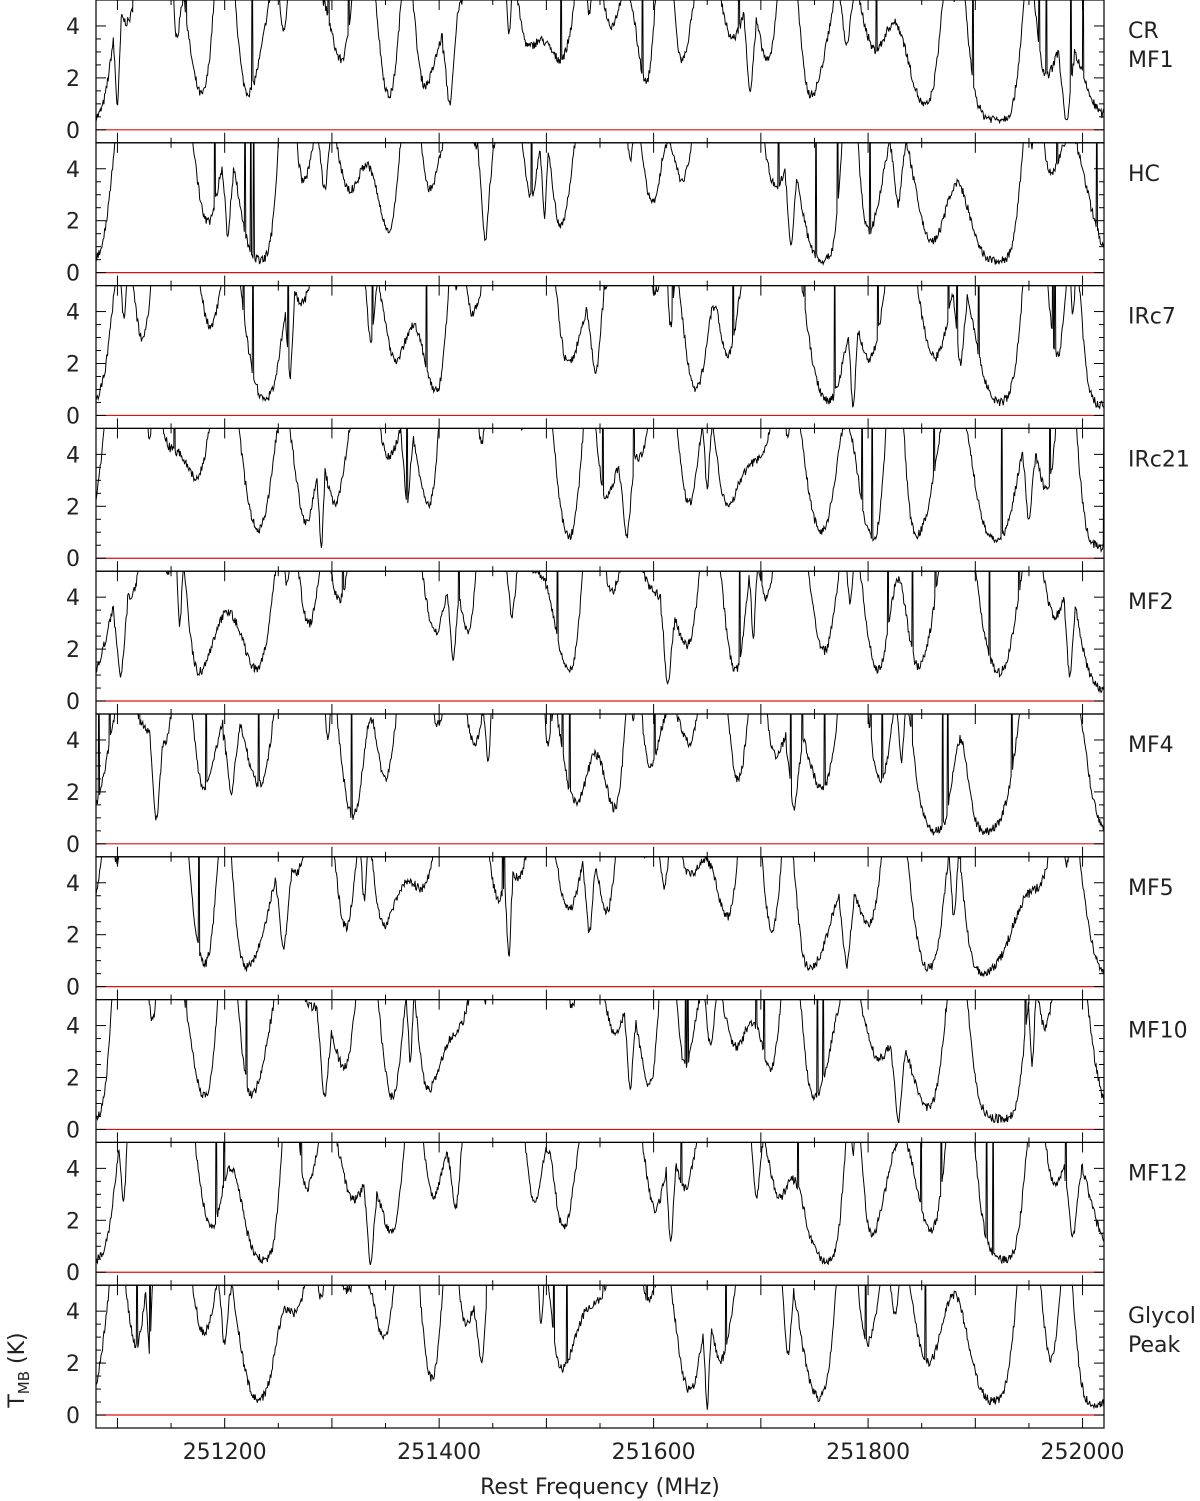 This screenshot has width=1200, height=1501. I want to click on svg-text: TMB (K), so click(19, 1370).